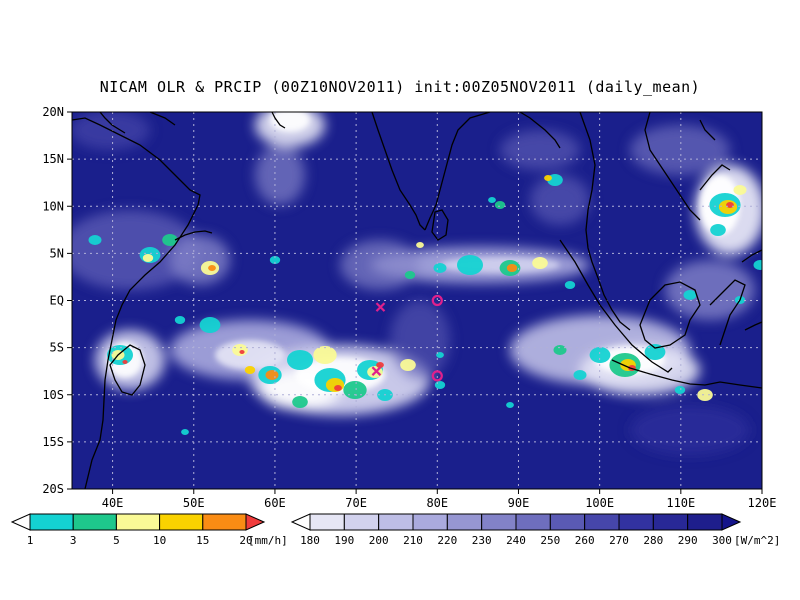 The height and width of the screenshot is (600, 800). I want to click on lat-tick-label: 20S, so click(53, 489).